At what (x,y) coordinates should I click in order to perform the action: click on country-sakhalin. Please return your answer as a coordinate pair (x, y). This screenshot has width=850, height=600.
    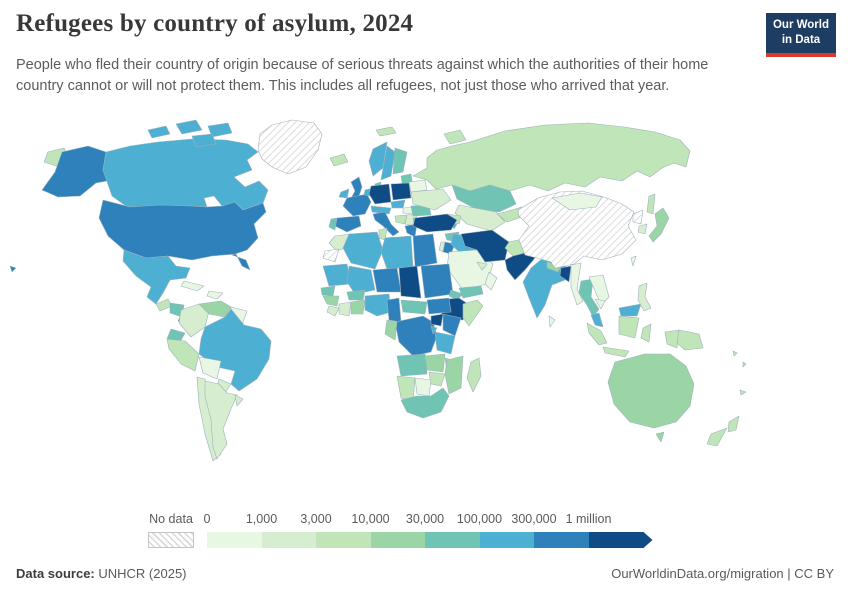
    Looking at the image, I should click on (651, 204).